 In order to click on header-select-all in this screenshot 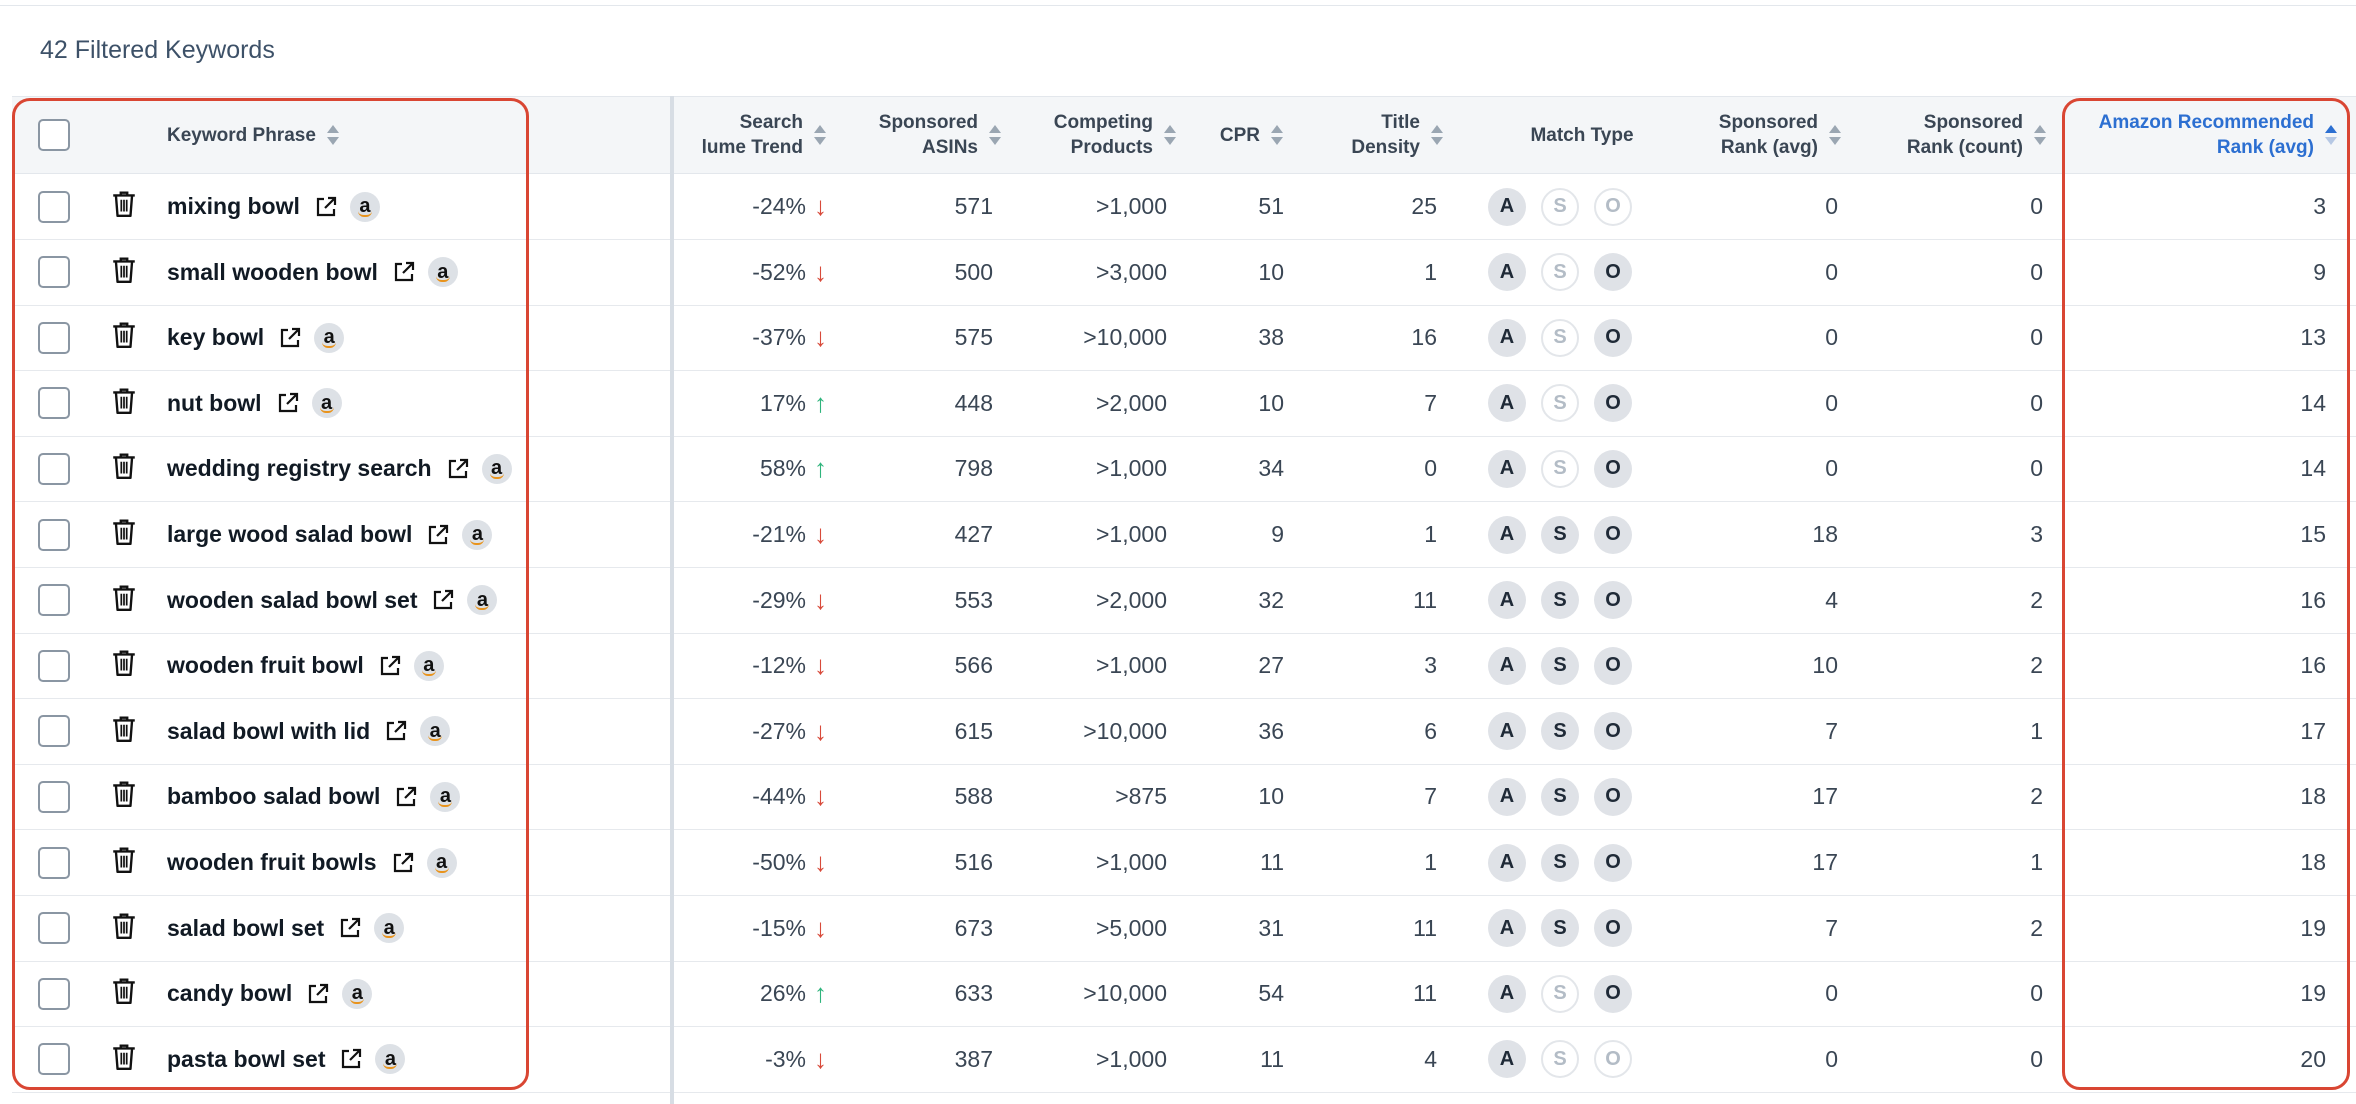, I will do `click(54, 135)`.